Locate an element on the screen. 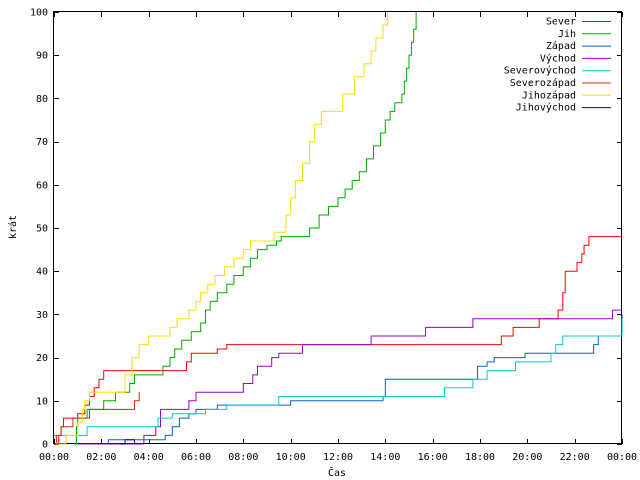 The image size is (640, 480). y-axis-title: krát is located at coordinates (13, 227).